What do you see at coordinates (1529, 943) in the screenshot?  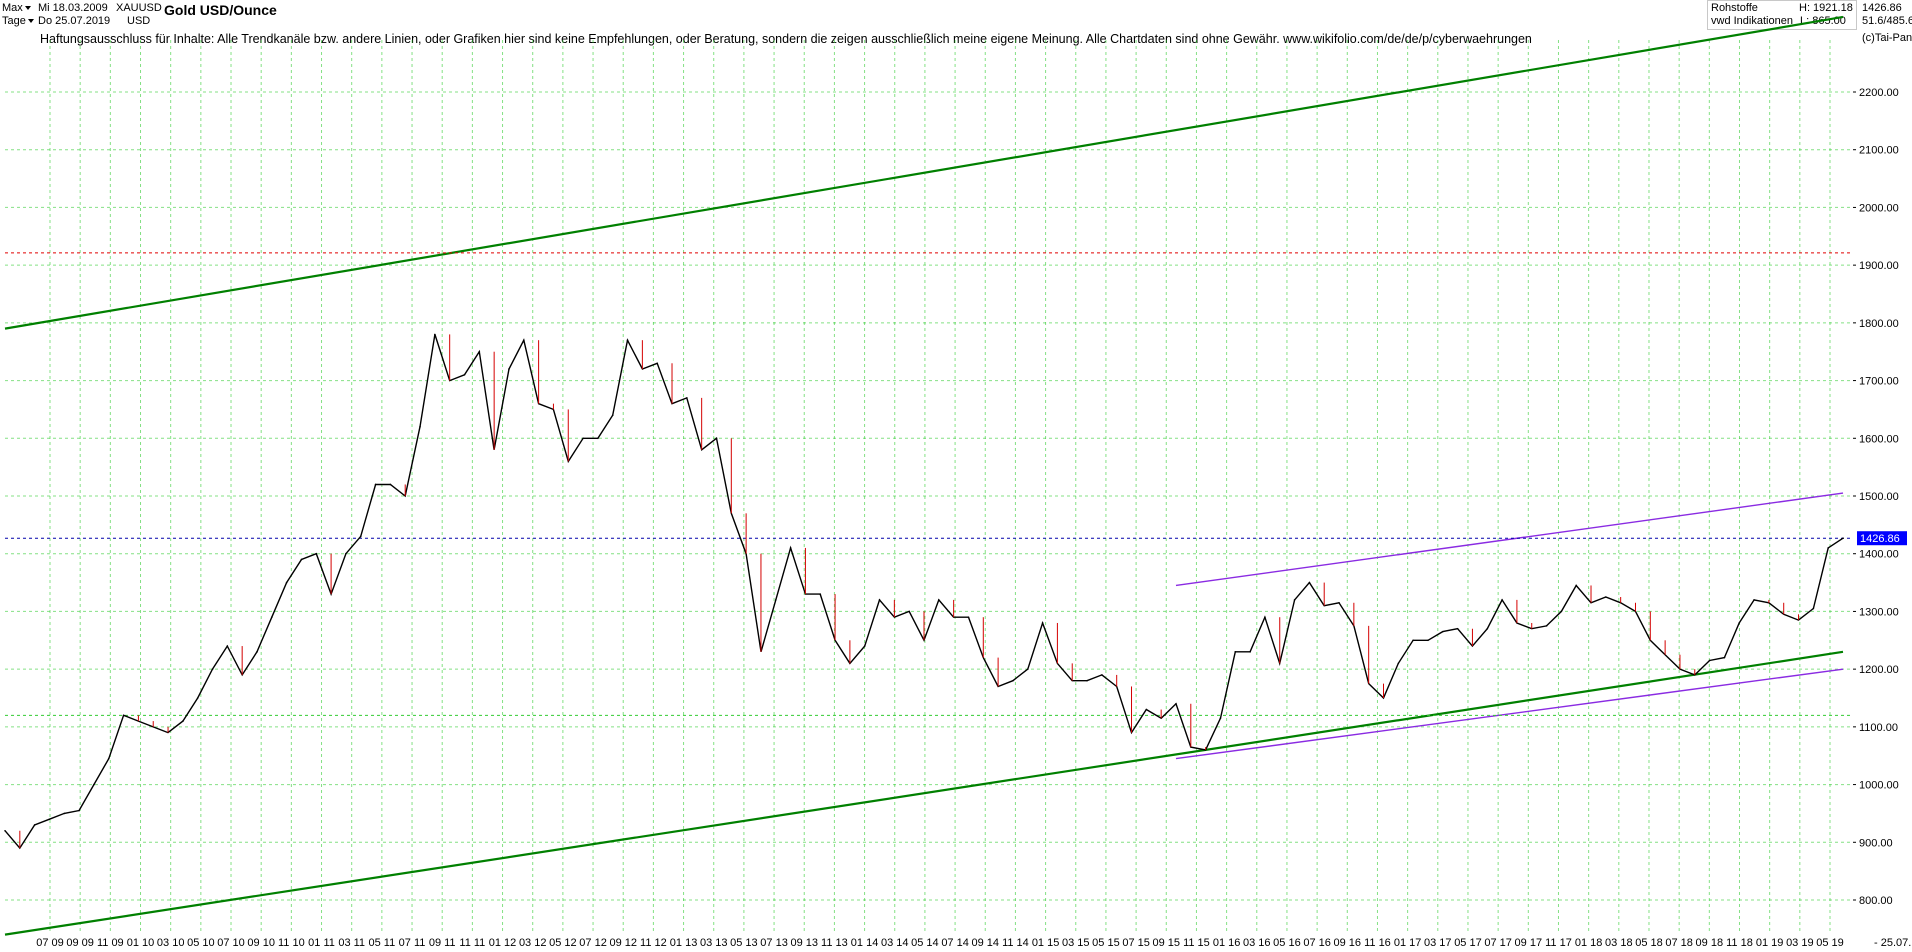 I see `x-tick-label: 09 17` at bounding box center [1529, 943].